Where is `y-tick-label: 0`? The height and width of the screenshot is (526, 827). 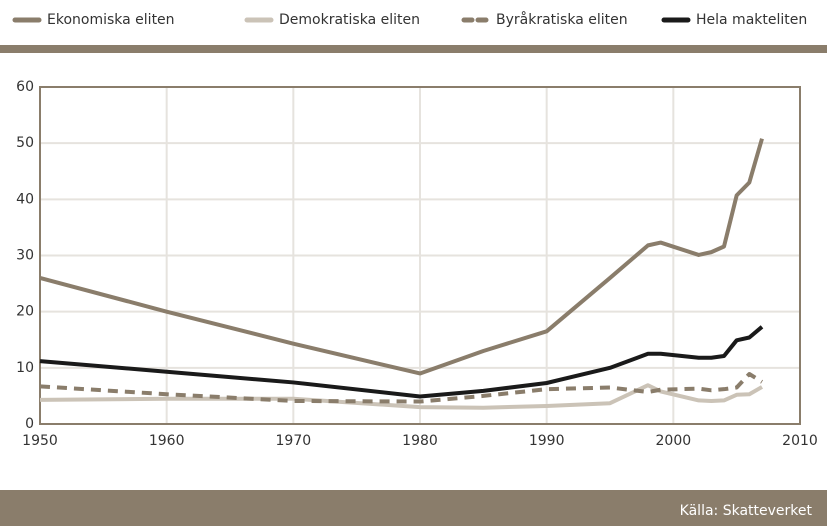
y-tick-label: 0 is located at coordinates (29, 424).